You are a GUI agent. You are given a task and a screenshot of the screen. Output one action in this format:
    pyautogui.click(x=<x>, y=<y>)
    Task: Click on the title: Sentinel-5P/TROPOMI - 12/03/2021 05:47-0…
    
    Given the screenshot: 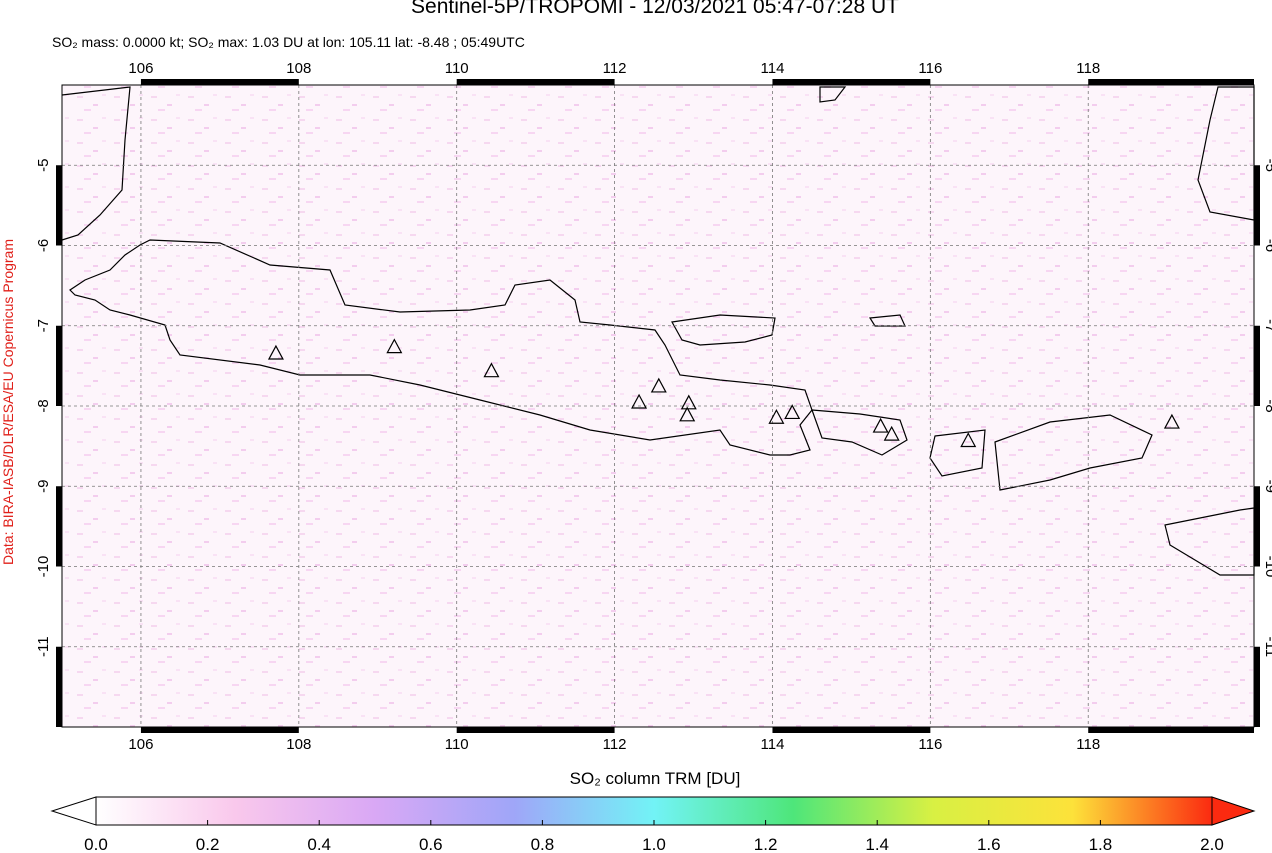 What is the action you would take?
    pyautogui.click(x=655, y=9)
    